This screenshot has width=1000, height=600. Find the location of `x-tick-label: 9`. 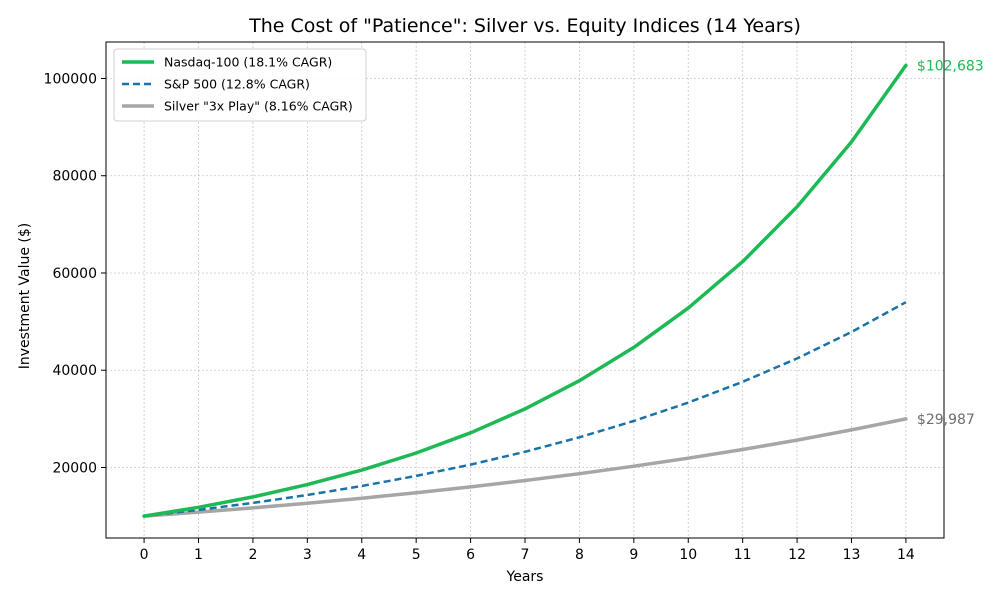

x-tick-label: 9 is located at coordinates (633, 555).